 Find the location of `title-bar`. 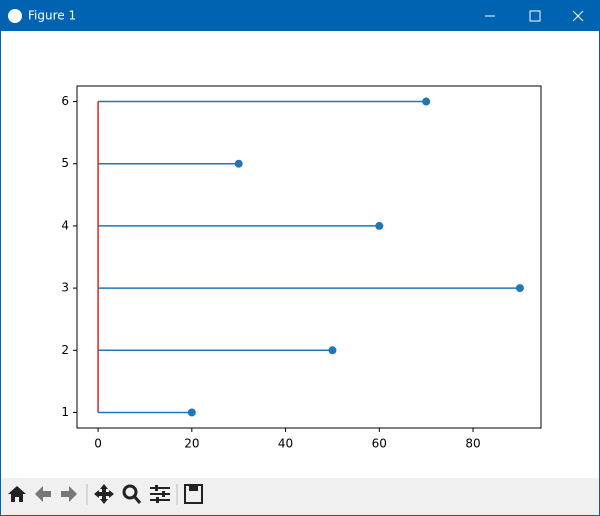

title-bar is located at coordinates (300, 15).